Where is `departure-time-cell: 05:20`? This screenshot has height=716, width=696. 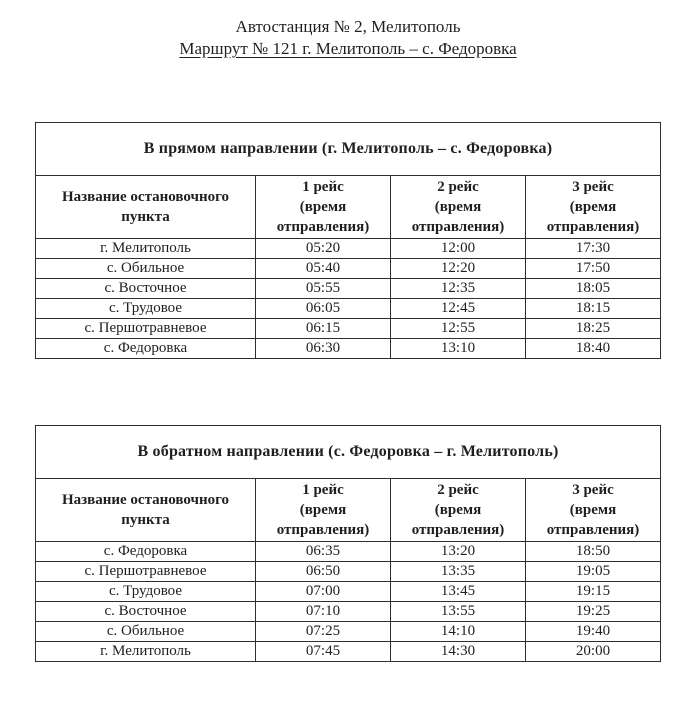 departure-time-cell: 05:20 is located at coordinates (323, 248).